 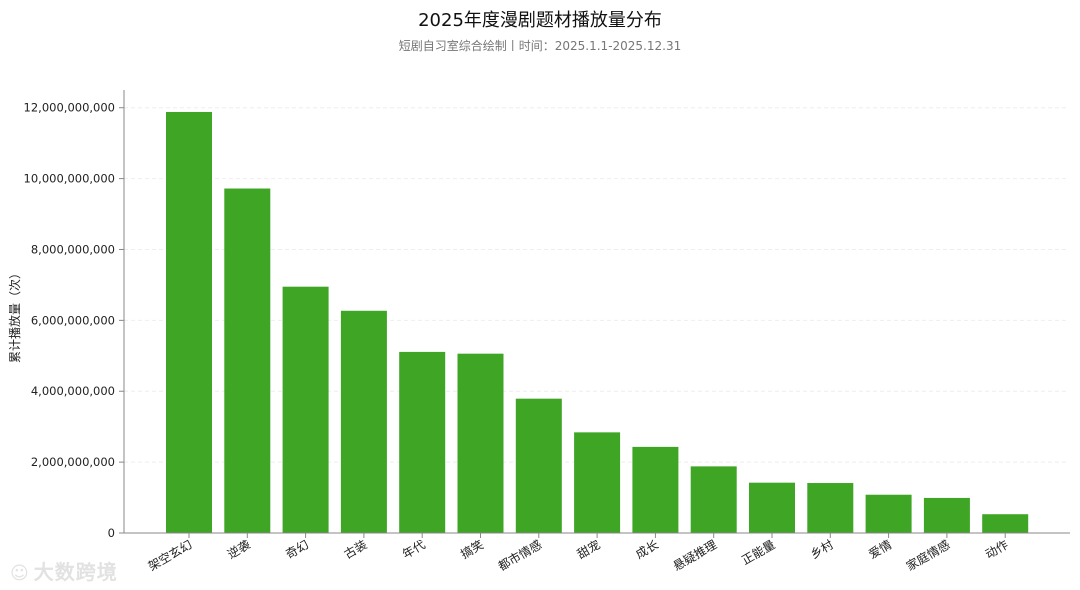 What do you see at coordinates (694, 555) in the screenshot?
I see `x-tick-label: 悬疑推理` at bounding box center [694, 555].